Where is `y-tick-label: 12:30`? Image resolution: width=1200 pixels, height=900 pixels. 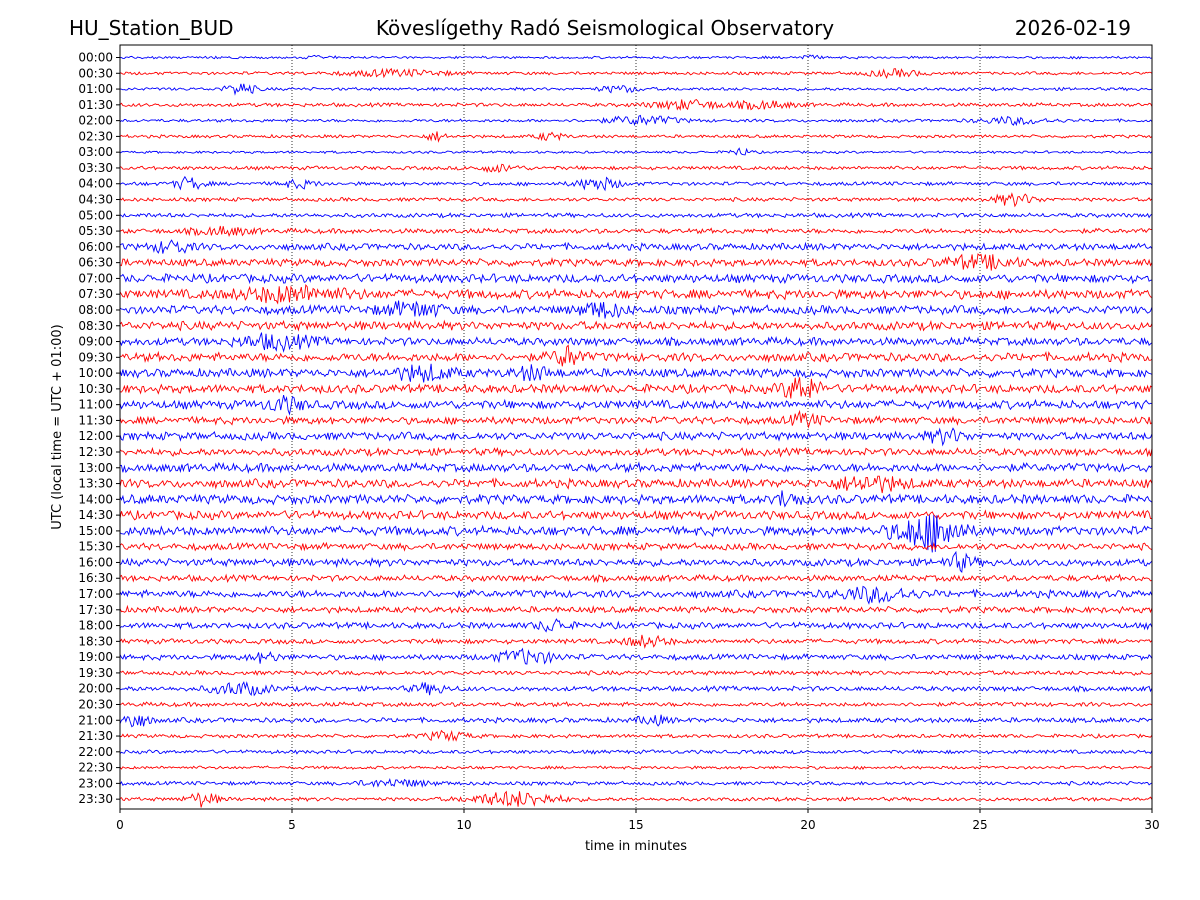 y-tick-label: 12:30 is located at coordinates (95, 452).